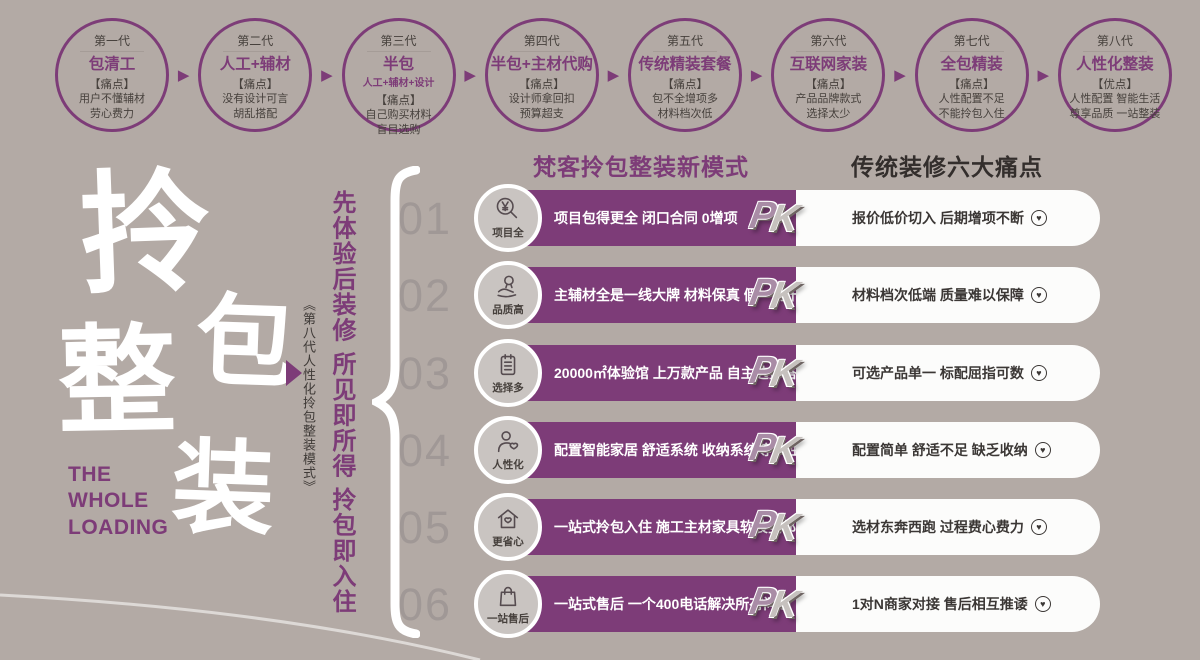  I want to click on brace-shape, so click(396, 402).